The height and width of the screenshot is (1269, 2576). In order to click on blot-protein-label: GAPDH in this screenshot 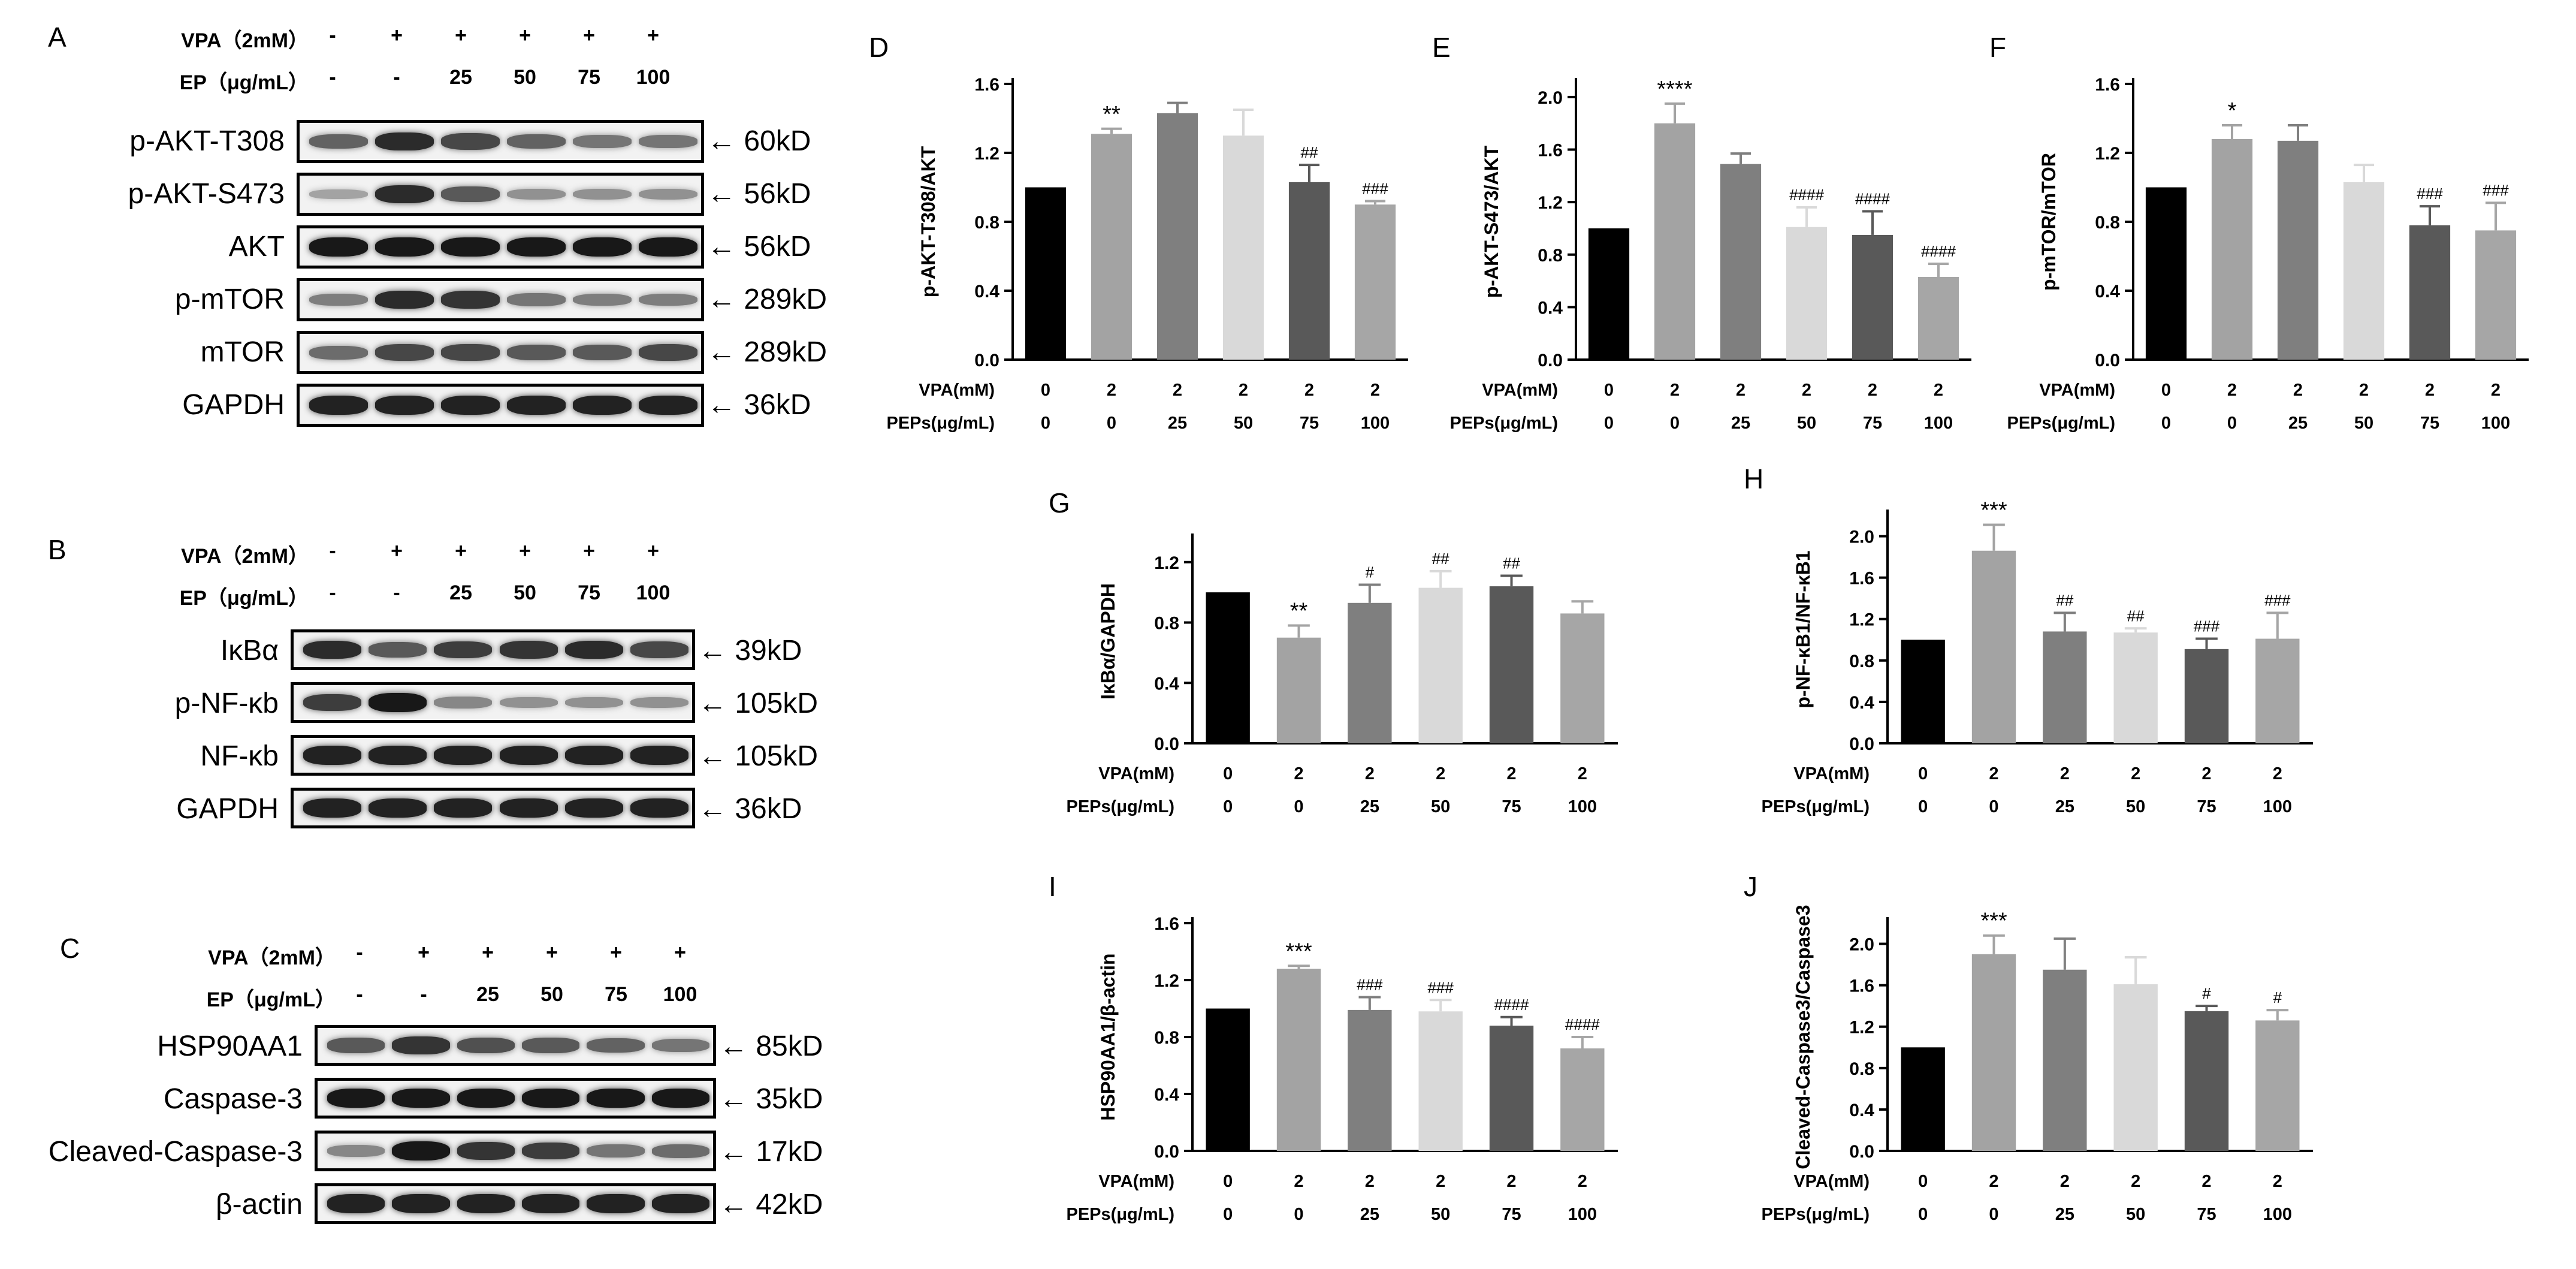, I will do `click(228, 809)`.